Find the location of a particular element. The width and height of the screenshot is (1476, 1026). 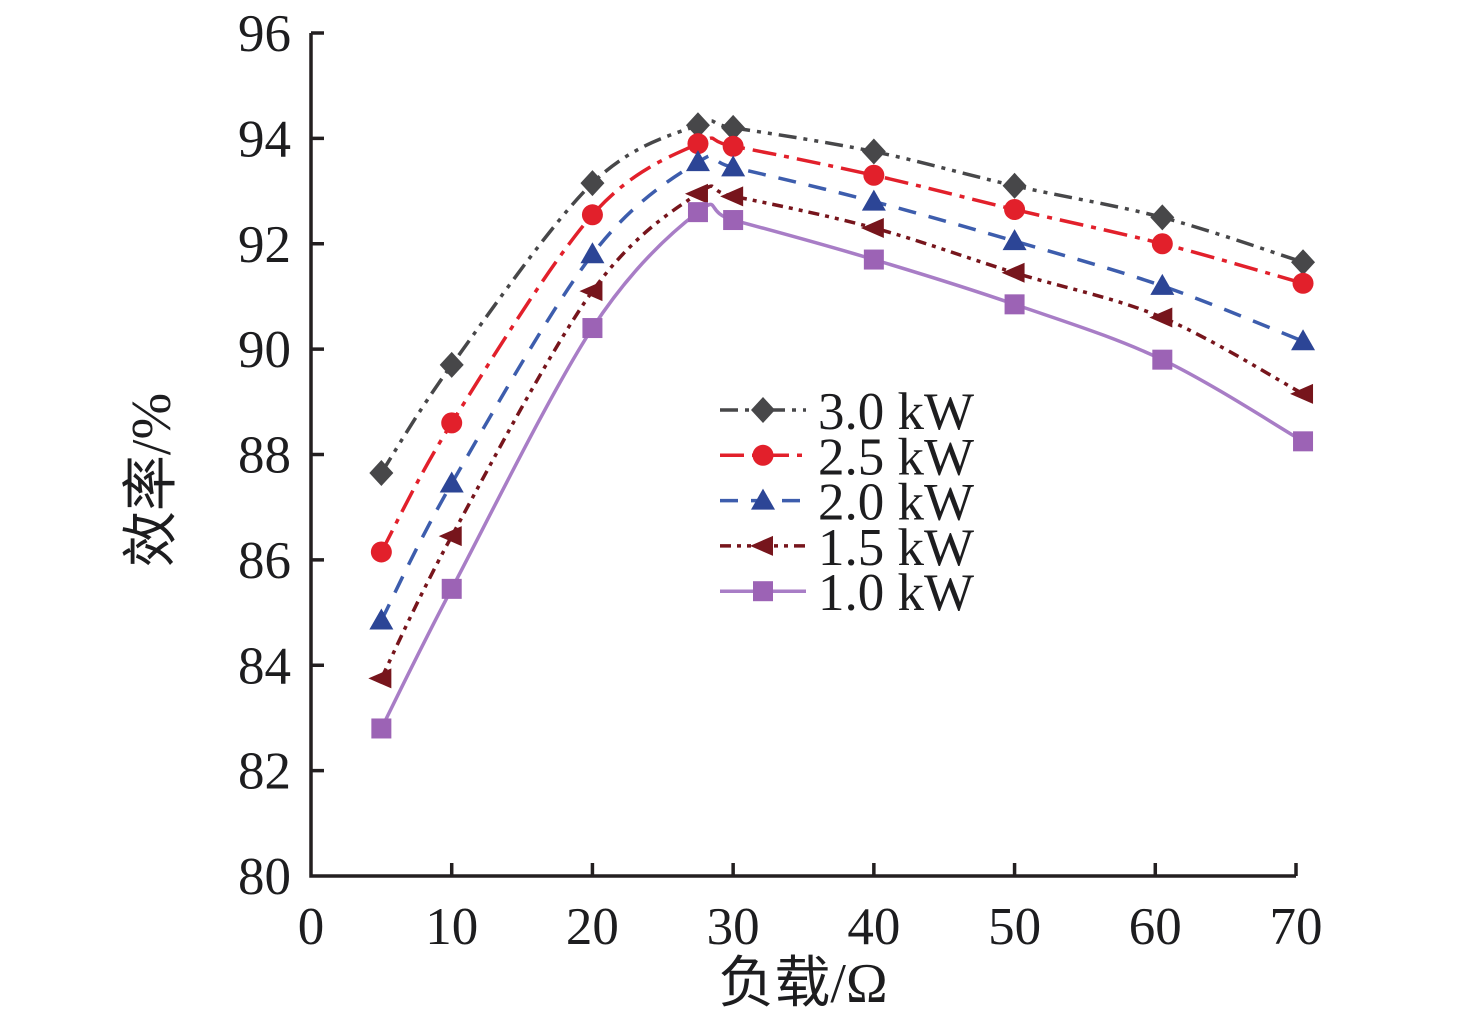

y-axis-title: 效率/% is located at coordinates (152, 480).